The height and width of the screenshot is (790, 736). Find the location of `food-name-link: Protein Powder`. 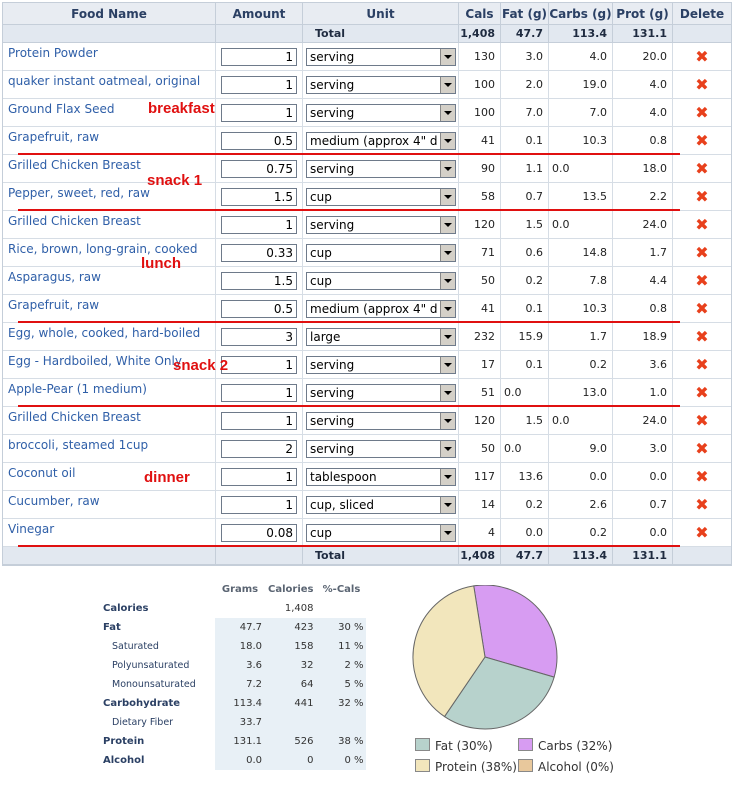

food-name-link: Protein Powder is located at coordinates (109, 56).